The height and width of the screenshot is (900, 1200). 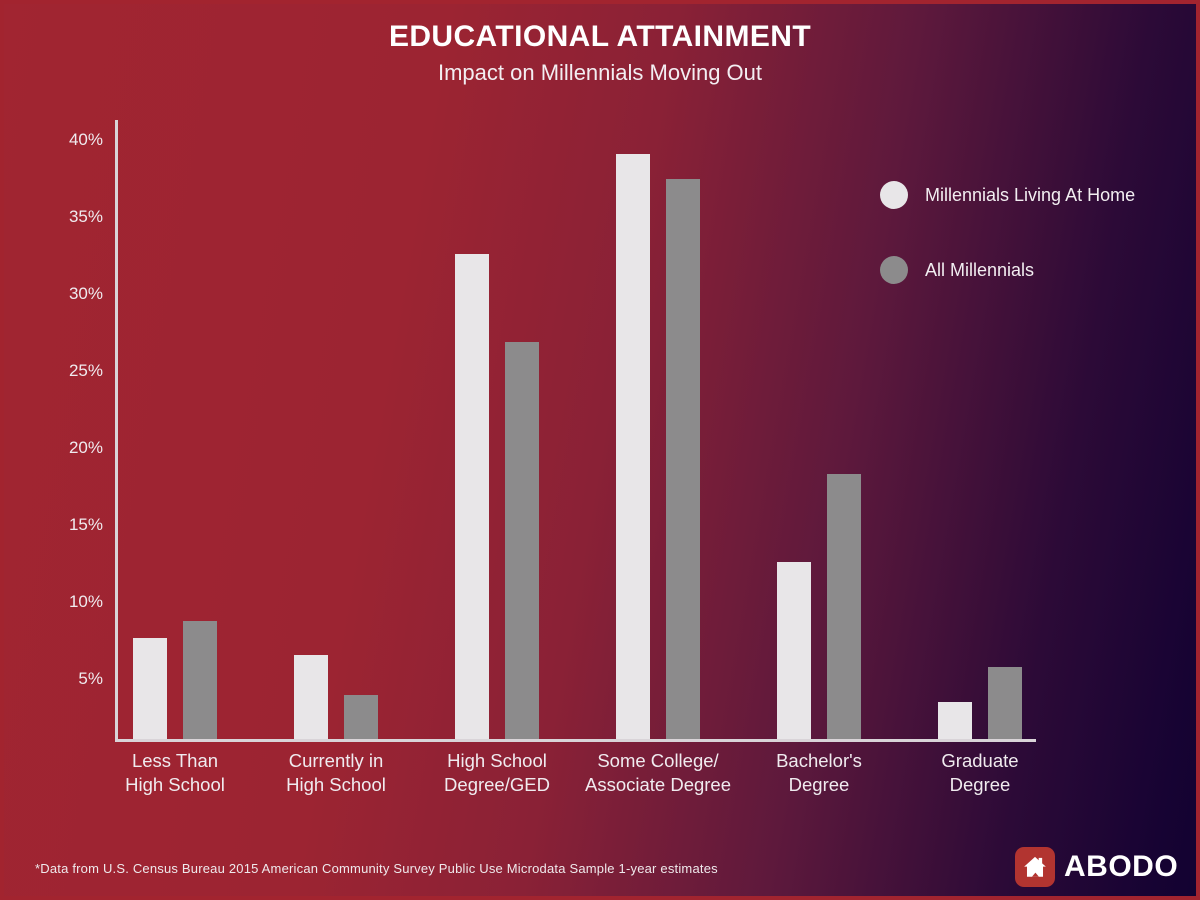 I want to click on x-category-label-5: Graduate Degree, so click(x=980, y=772).